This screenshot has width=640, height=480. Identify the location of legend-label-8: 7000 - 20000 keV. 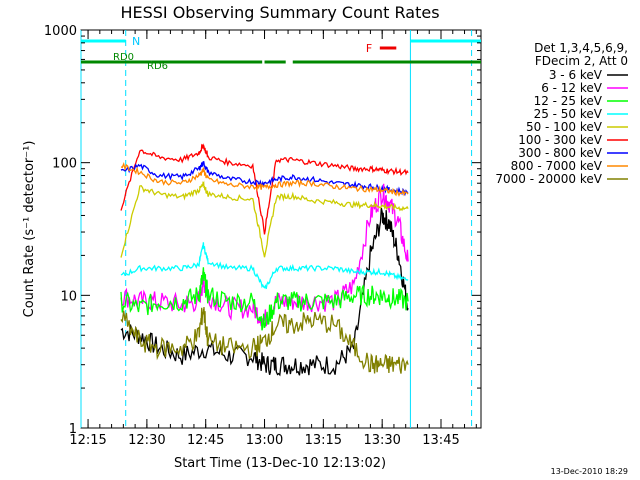
(548, 179).